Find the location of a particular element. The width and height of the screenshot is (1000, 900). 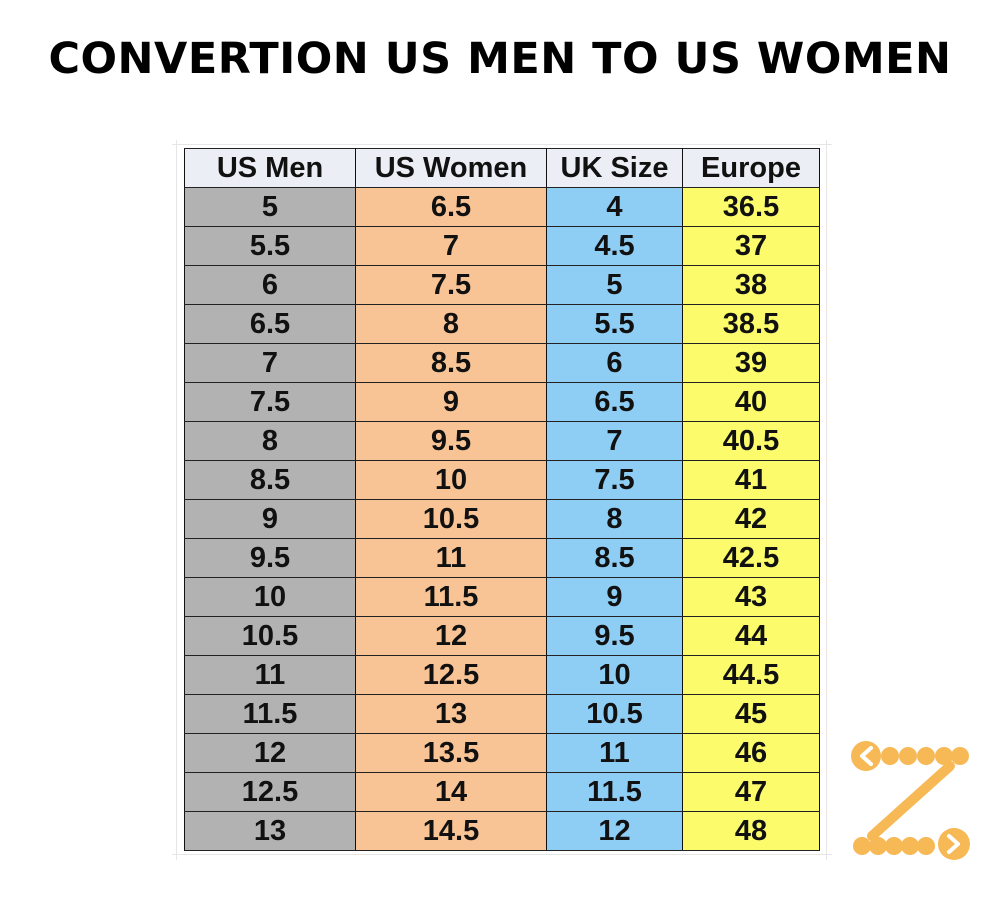

cell-us-women: 9 is located at coordinates (451, 402).